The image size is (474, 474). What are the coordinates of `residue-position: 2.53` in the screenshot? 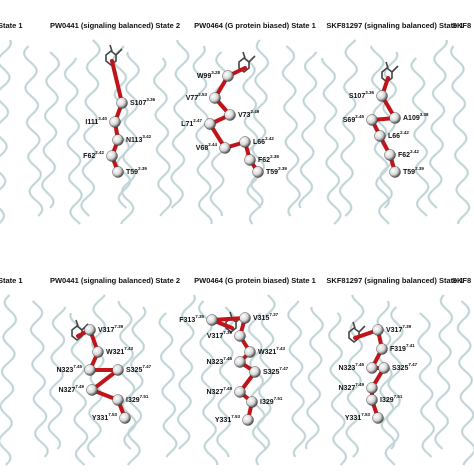 It's located at (202, 94).